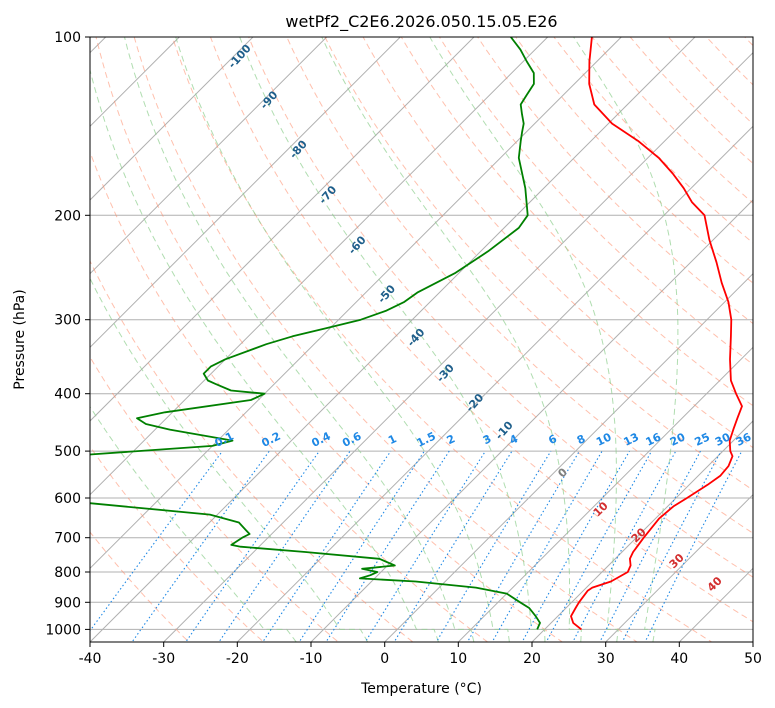  What do you see at coordinates (63, 630) in the screenshot?
I see `y-tick-label: 1000` at bounding box center [63, 630].